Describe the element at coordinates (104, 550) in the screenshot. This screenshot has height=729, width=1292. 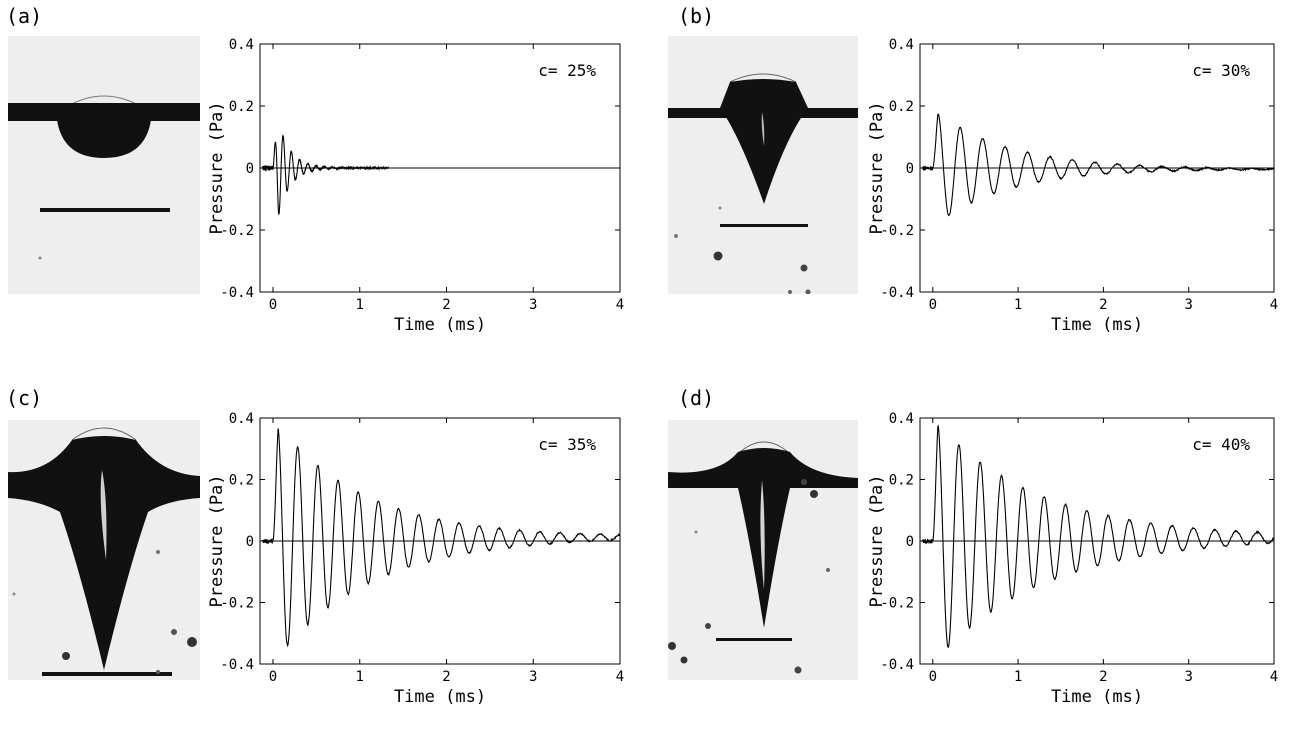
I see `droplet-photo-c` at that location.